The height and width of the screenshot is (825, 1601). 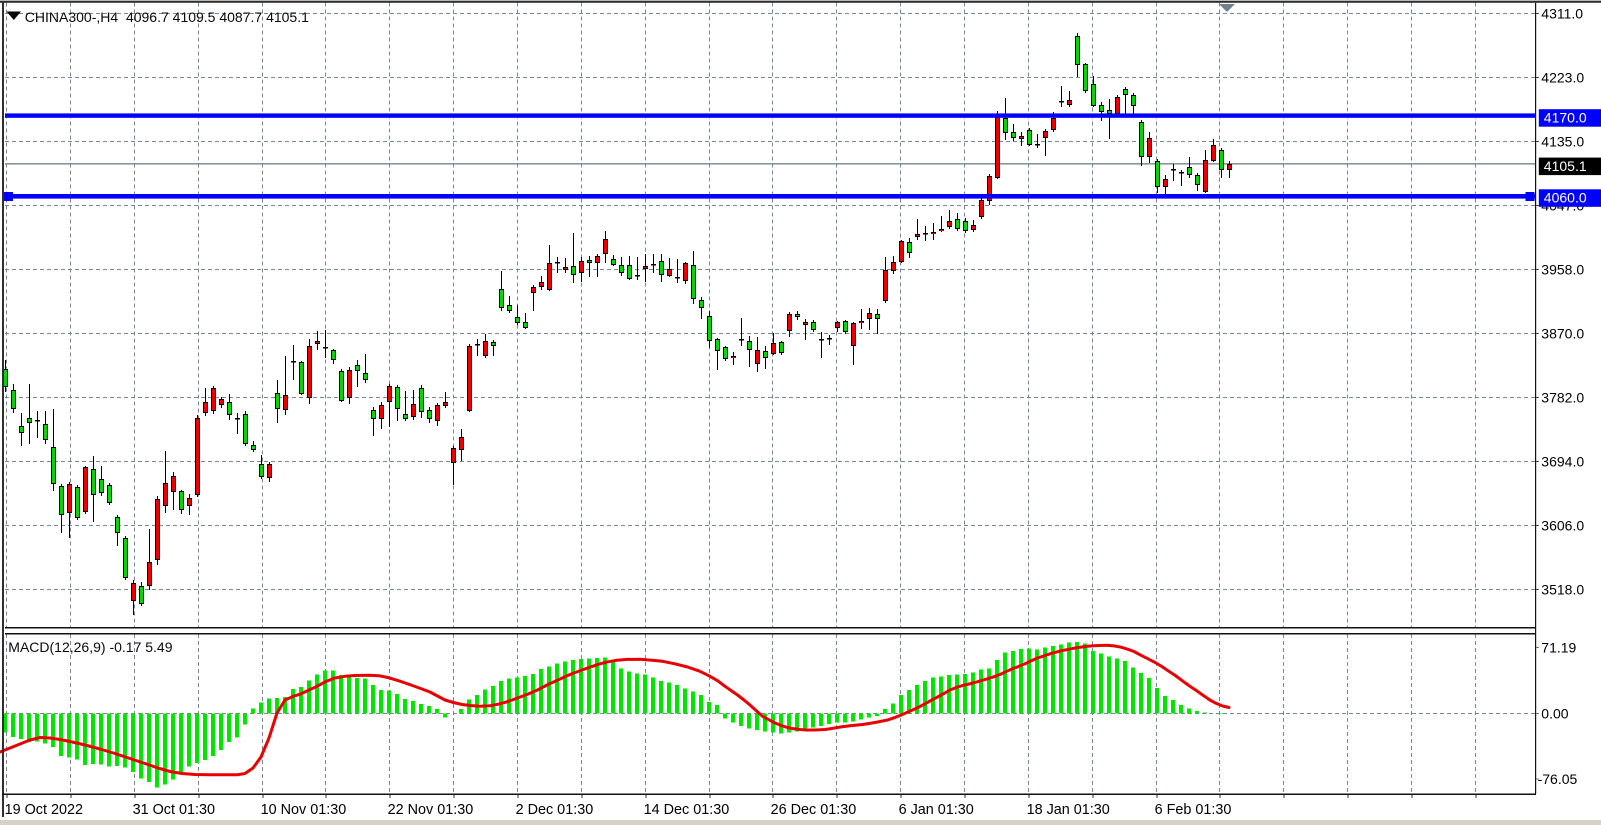 What do you see at coordinates (1562, 333) in the screenshot?
I see `svg-text: 3870.0` at bounding box center [1562, 333].